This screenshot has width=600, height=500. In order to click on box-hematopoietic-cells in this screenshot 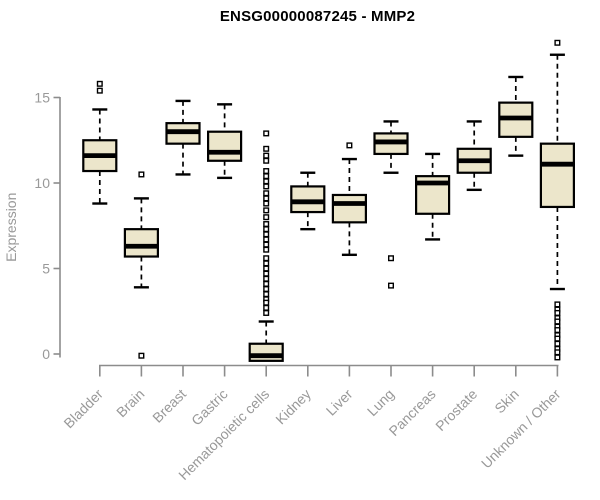, I will do `click(266, 246)`.